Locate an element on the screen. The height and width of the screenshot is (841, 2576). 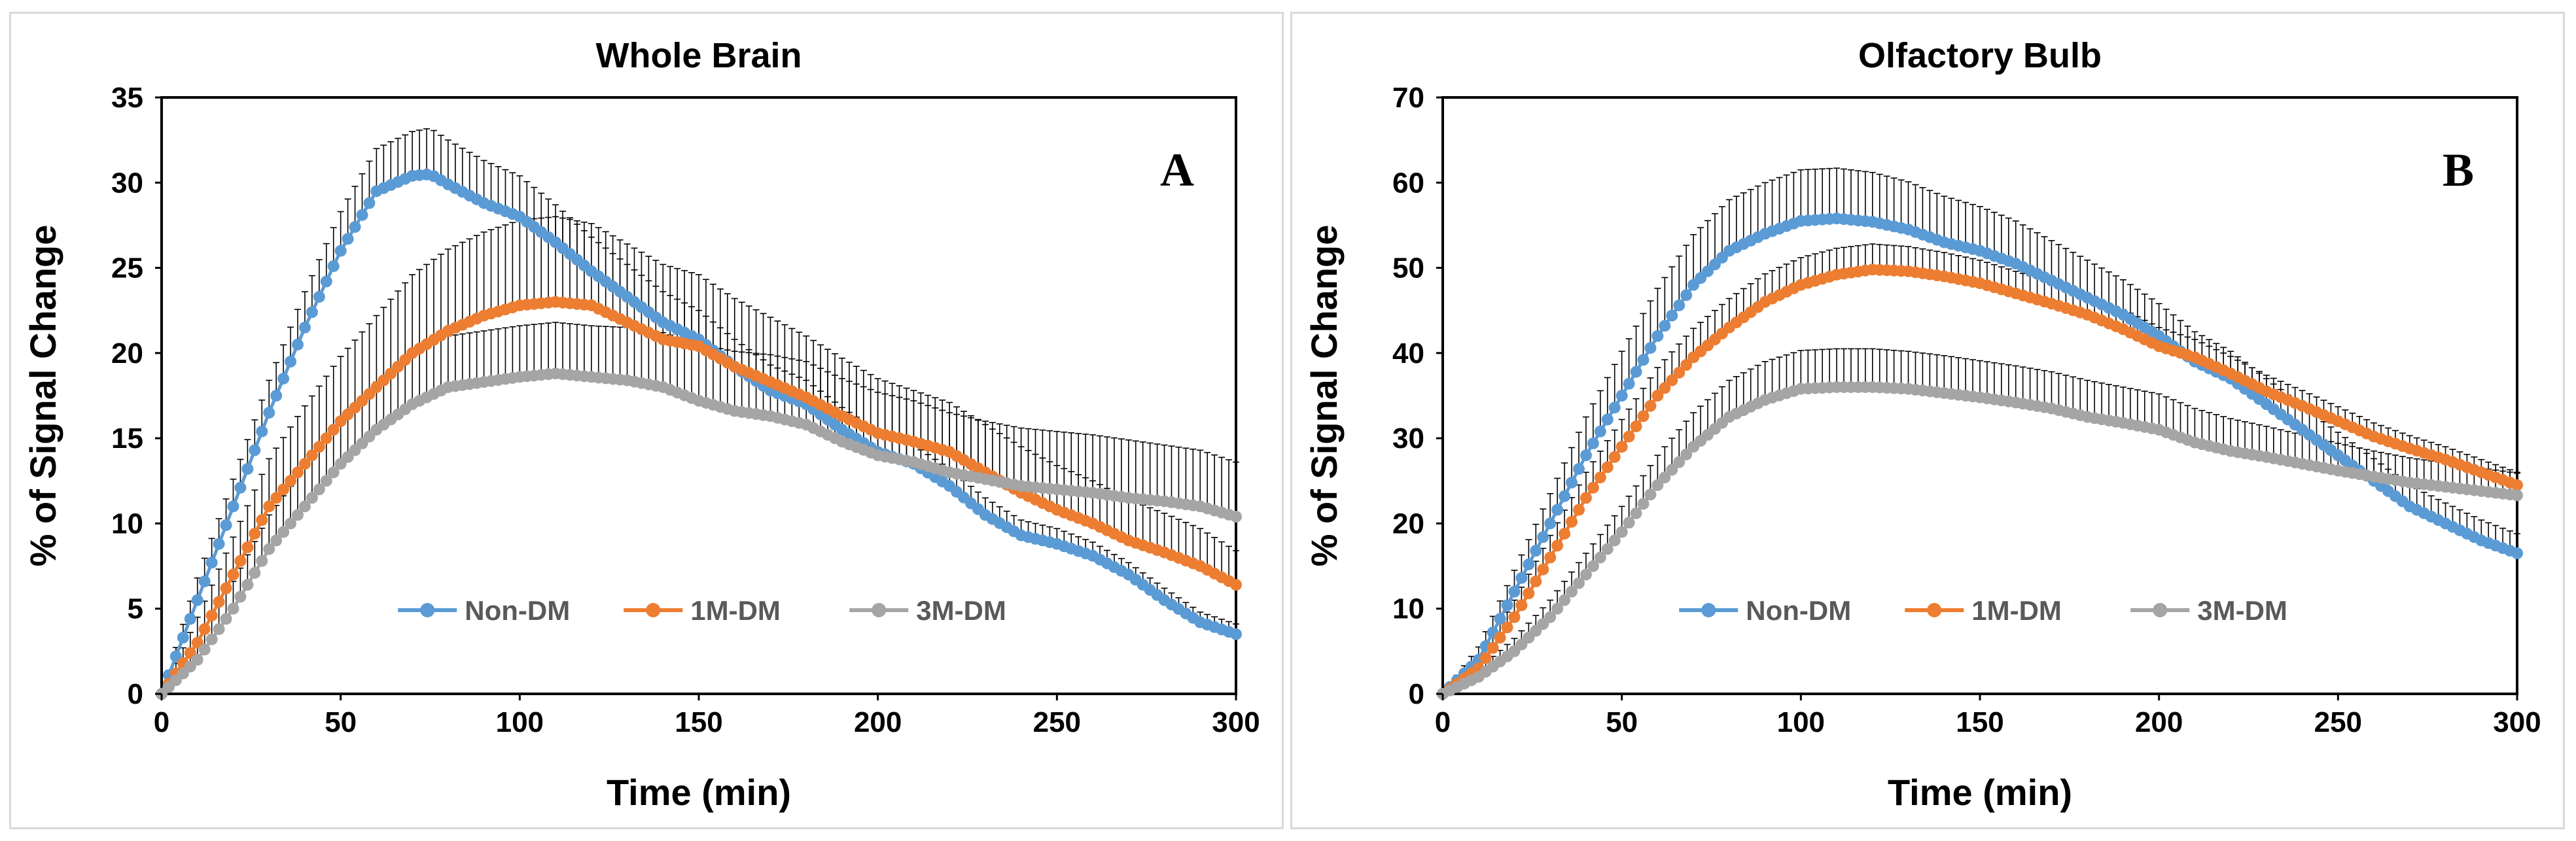
x-tick-label: 300 is located at coordinates (2517, 722).